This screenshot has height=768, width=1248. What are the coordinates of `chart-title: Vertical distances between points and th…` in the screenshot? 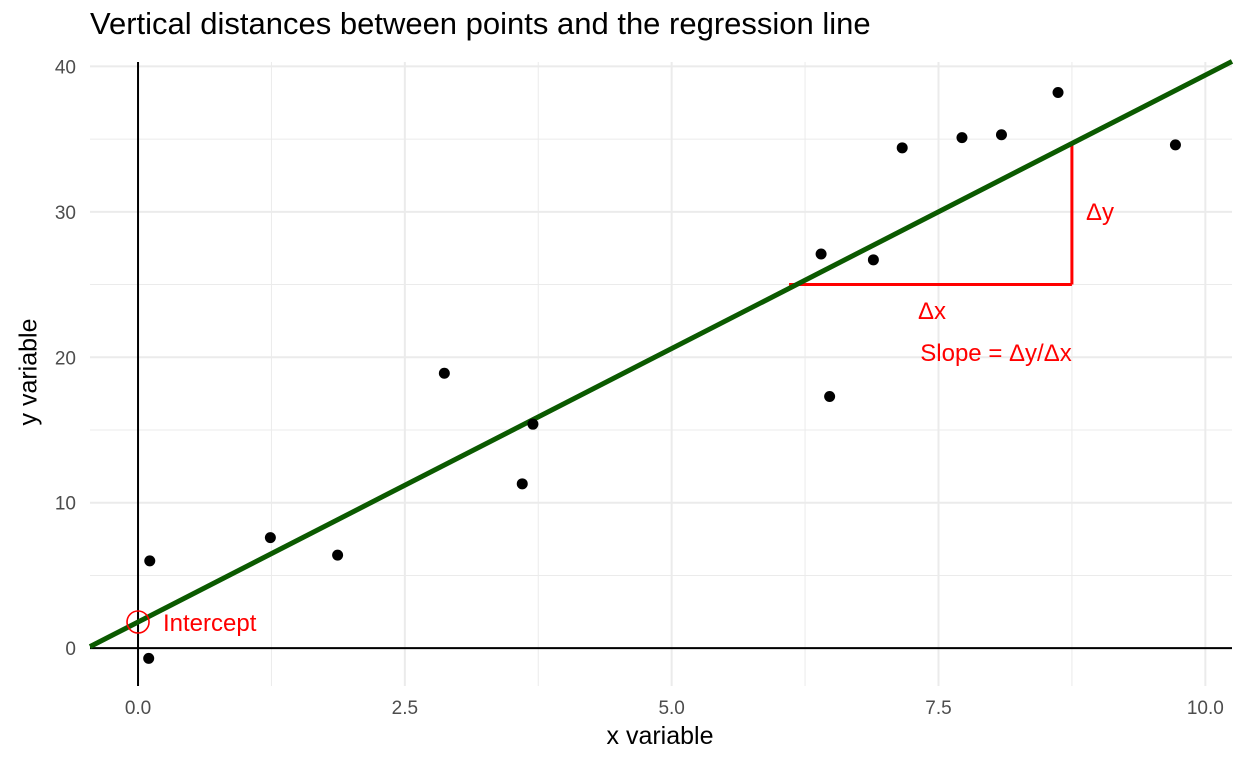 It's located at (480, 23).